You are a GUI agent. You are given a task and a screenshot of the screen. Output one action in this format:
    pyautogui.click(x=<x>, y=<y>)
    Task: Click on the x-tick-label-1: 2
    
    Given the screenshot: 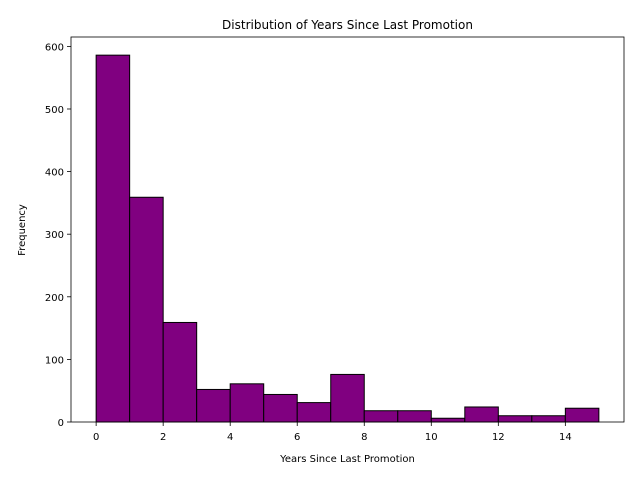 What is the action you would take?
    pyautogui.click(x=163, y=437)
    